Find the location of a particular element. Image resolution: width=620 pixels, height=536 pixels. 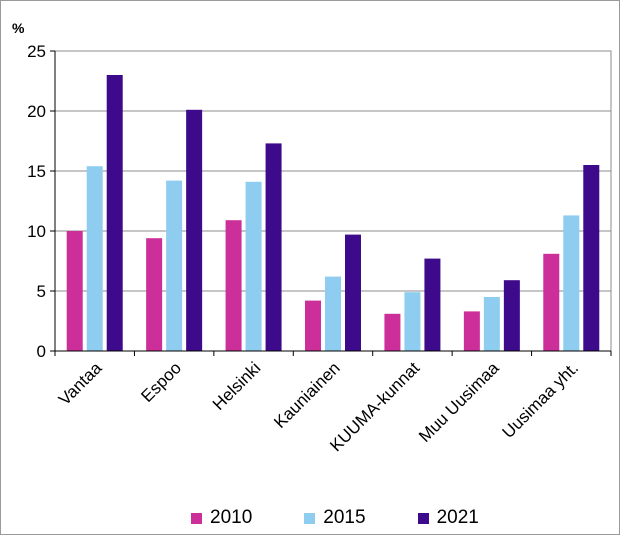

y-tick-label-25: 25 is located at coordinates (36, 51).